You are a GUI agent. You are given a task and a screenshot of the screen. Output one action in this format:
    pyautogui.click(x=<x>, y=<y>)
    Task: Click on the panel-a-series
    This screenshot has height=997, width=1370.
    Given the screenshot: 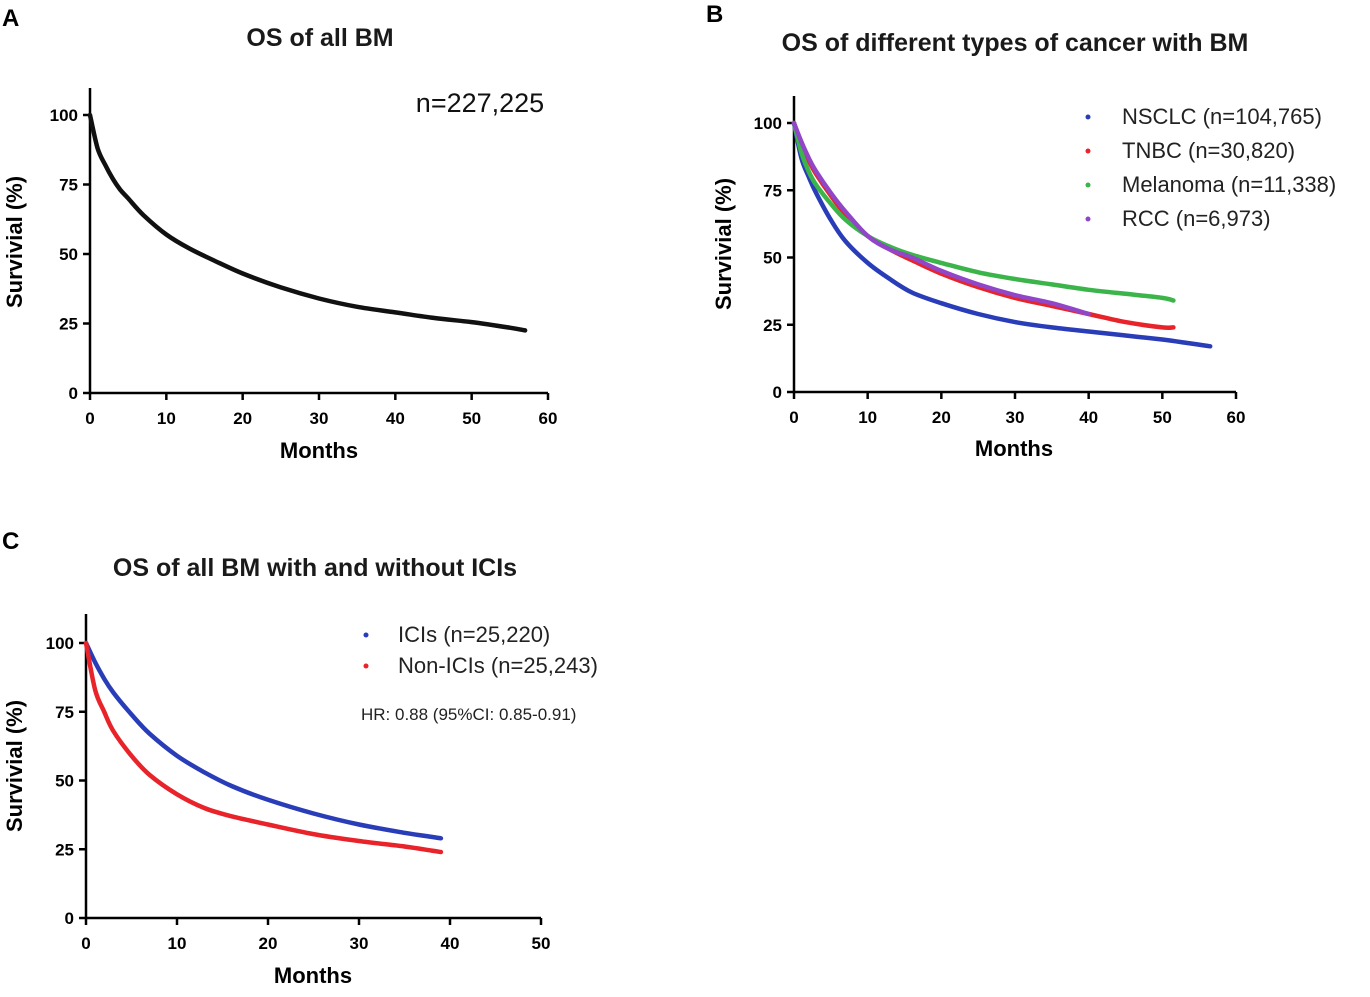 What is the action you would take?
    pyautogui.click(x=307, y=222)
    